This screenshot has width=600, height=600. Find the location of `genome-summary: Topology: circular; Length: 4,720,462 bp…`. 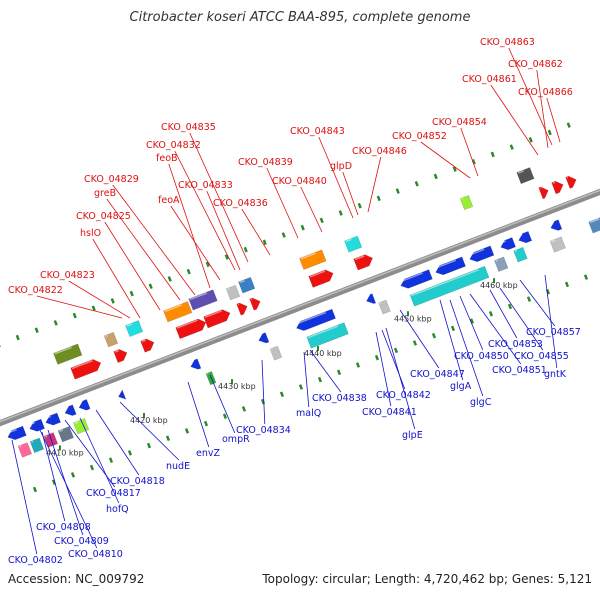

genome-summary: Topology: circular; Length: 4,720,462 bp… is located at coordinates (427, 579).